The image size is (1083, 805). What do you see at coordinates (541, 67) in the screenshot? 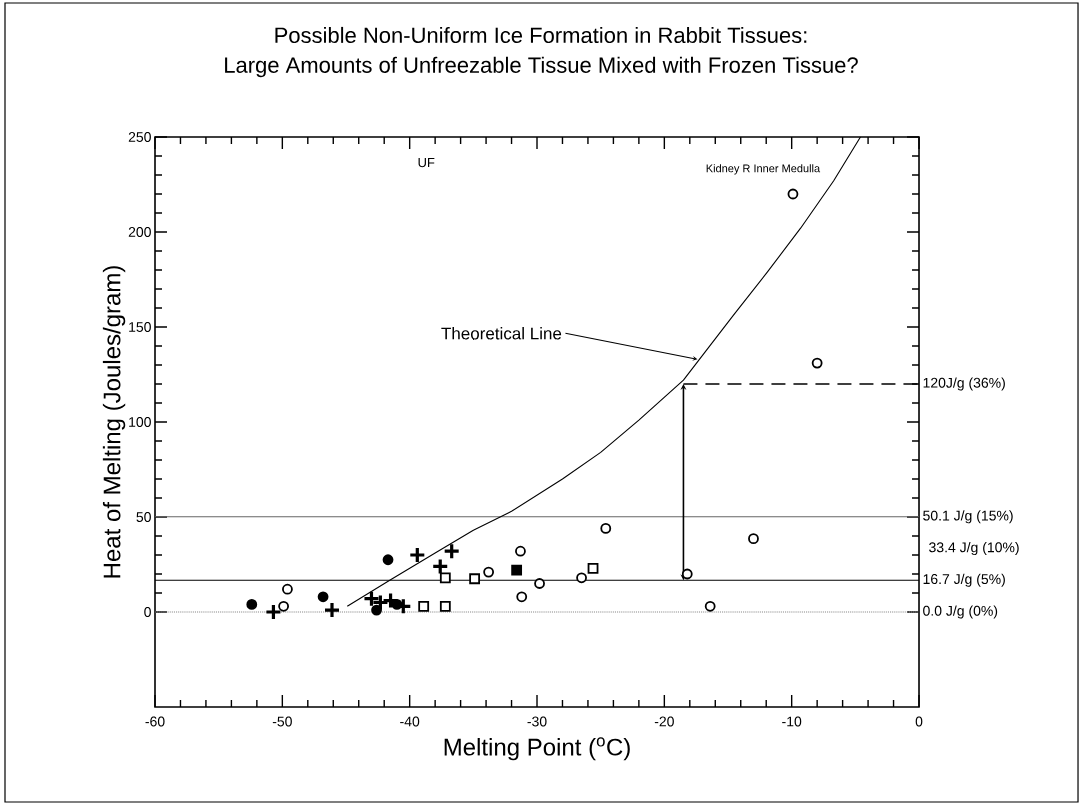
I see `chart-subtitle: Large Amounts of Unfreezable Tissue Mixed with Frozen Tissue?` at bounding box center [541, 67].